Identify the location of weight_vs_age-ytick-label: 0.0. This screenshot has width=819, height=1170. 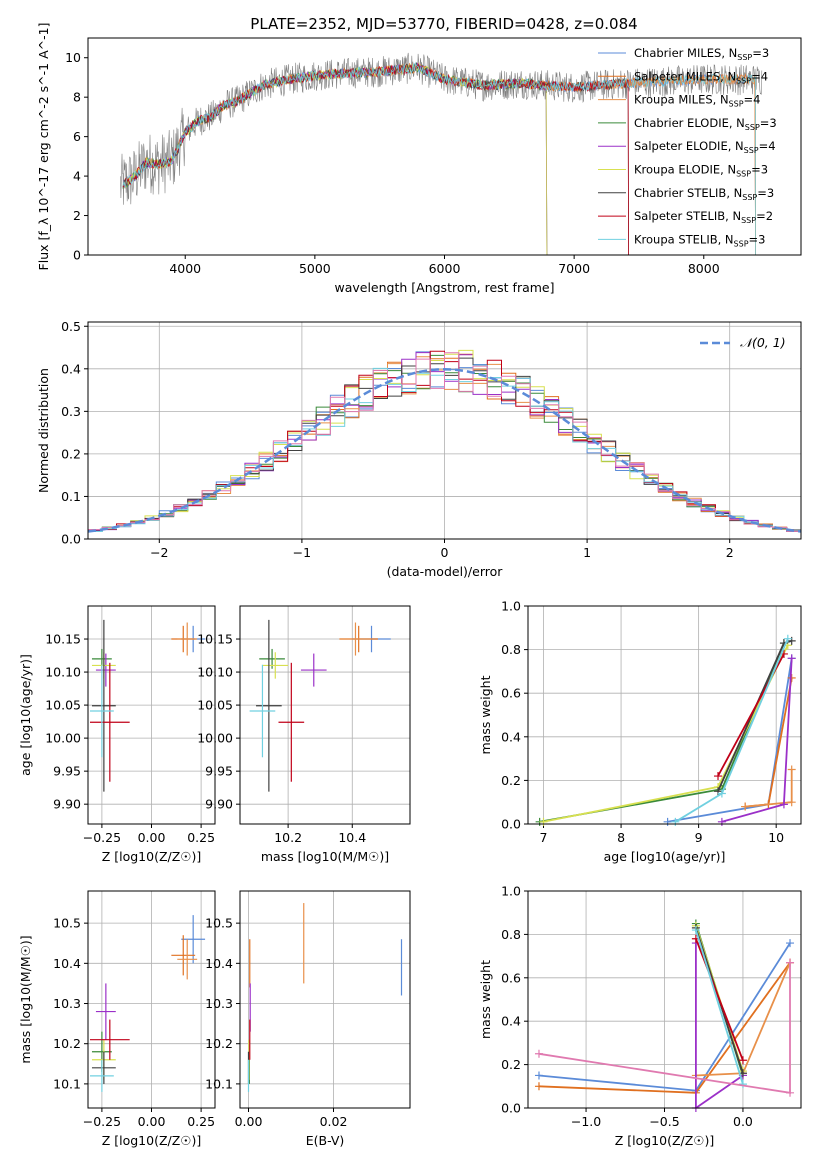
(511, 824).